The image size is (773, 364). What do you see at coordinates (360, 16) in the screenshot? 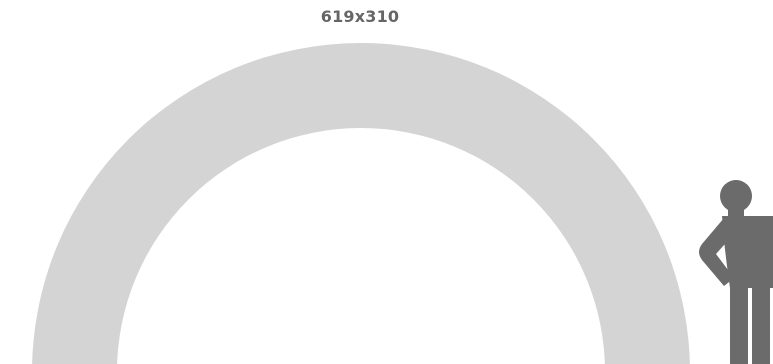
I see `dimensions-label: 619x310` at bounding box center [360, 16].